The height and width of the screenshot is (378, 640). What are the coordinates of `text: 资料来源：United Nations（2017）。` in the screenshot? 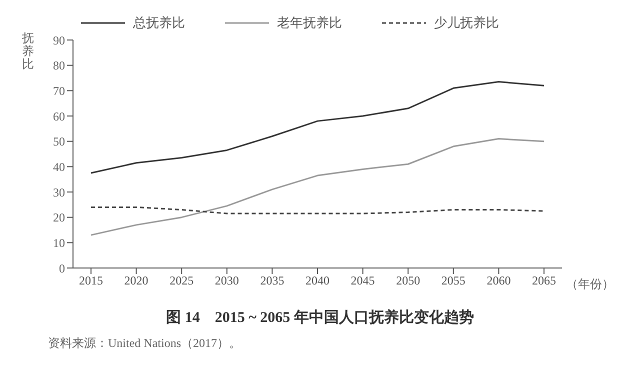 It's located at (145, 343).